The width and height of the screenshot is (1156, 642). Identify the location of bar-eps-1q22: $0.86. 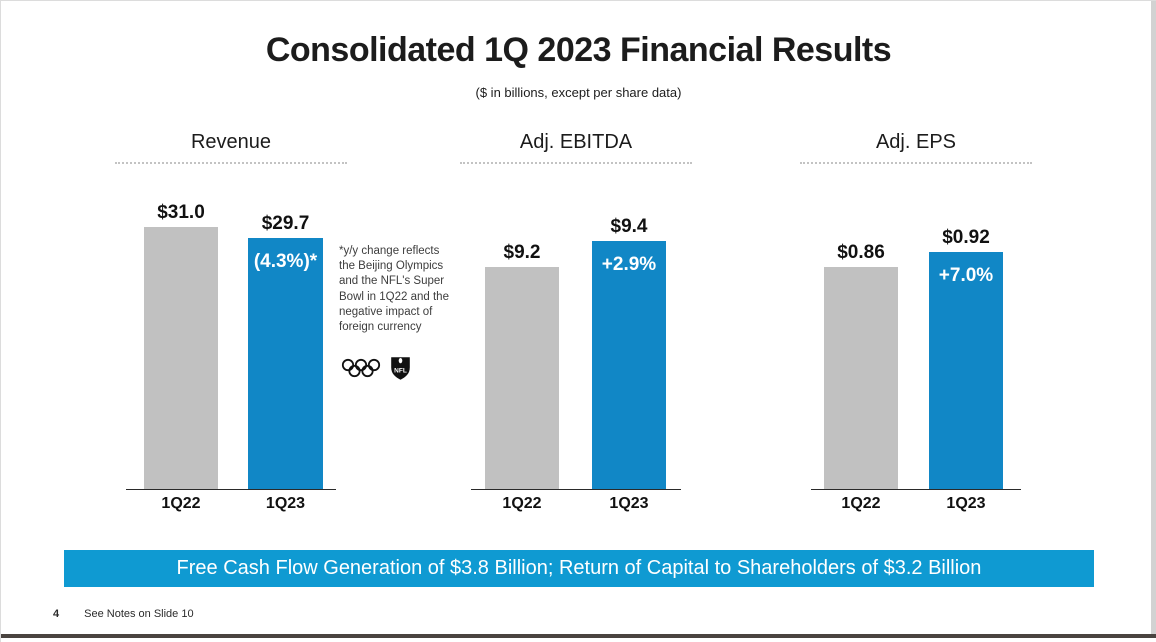
(861, 365).